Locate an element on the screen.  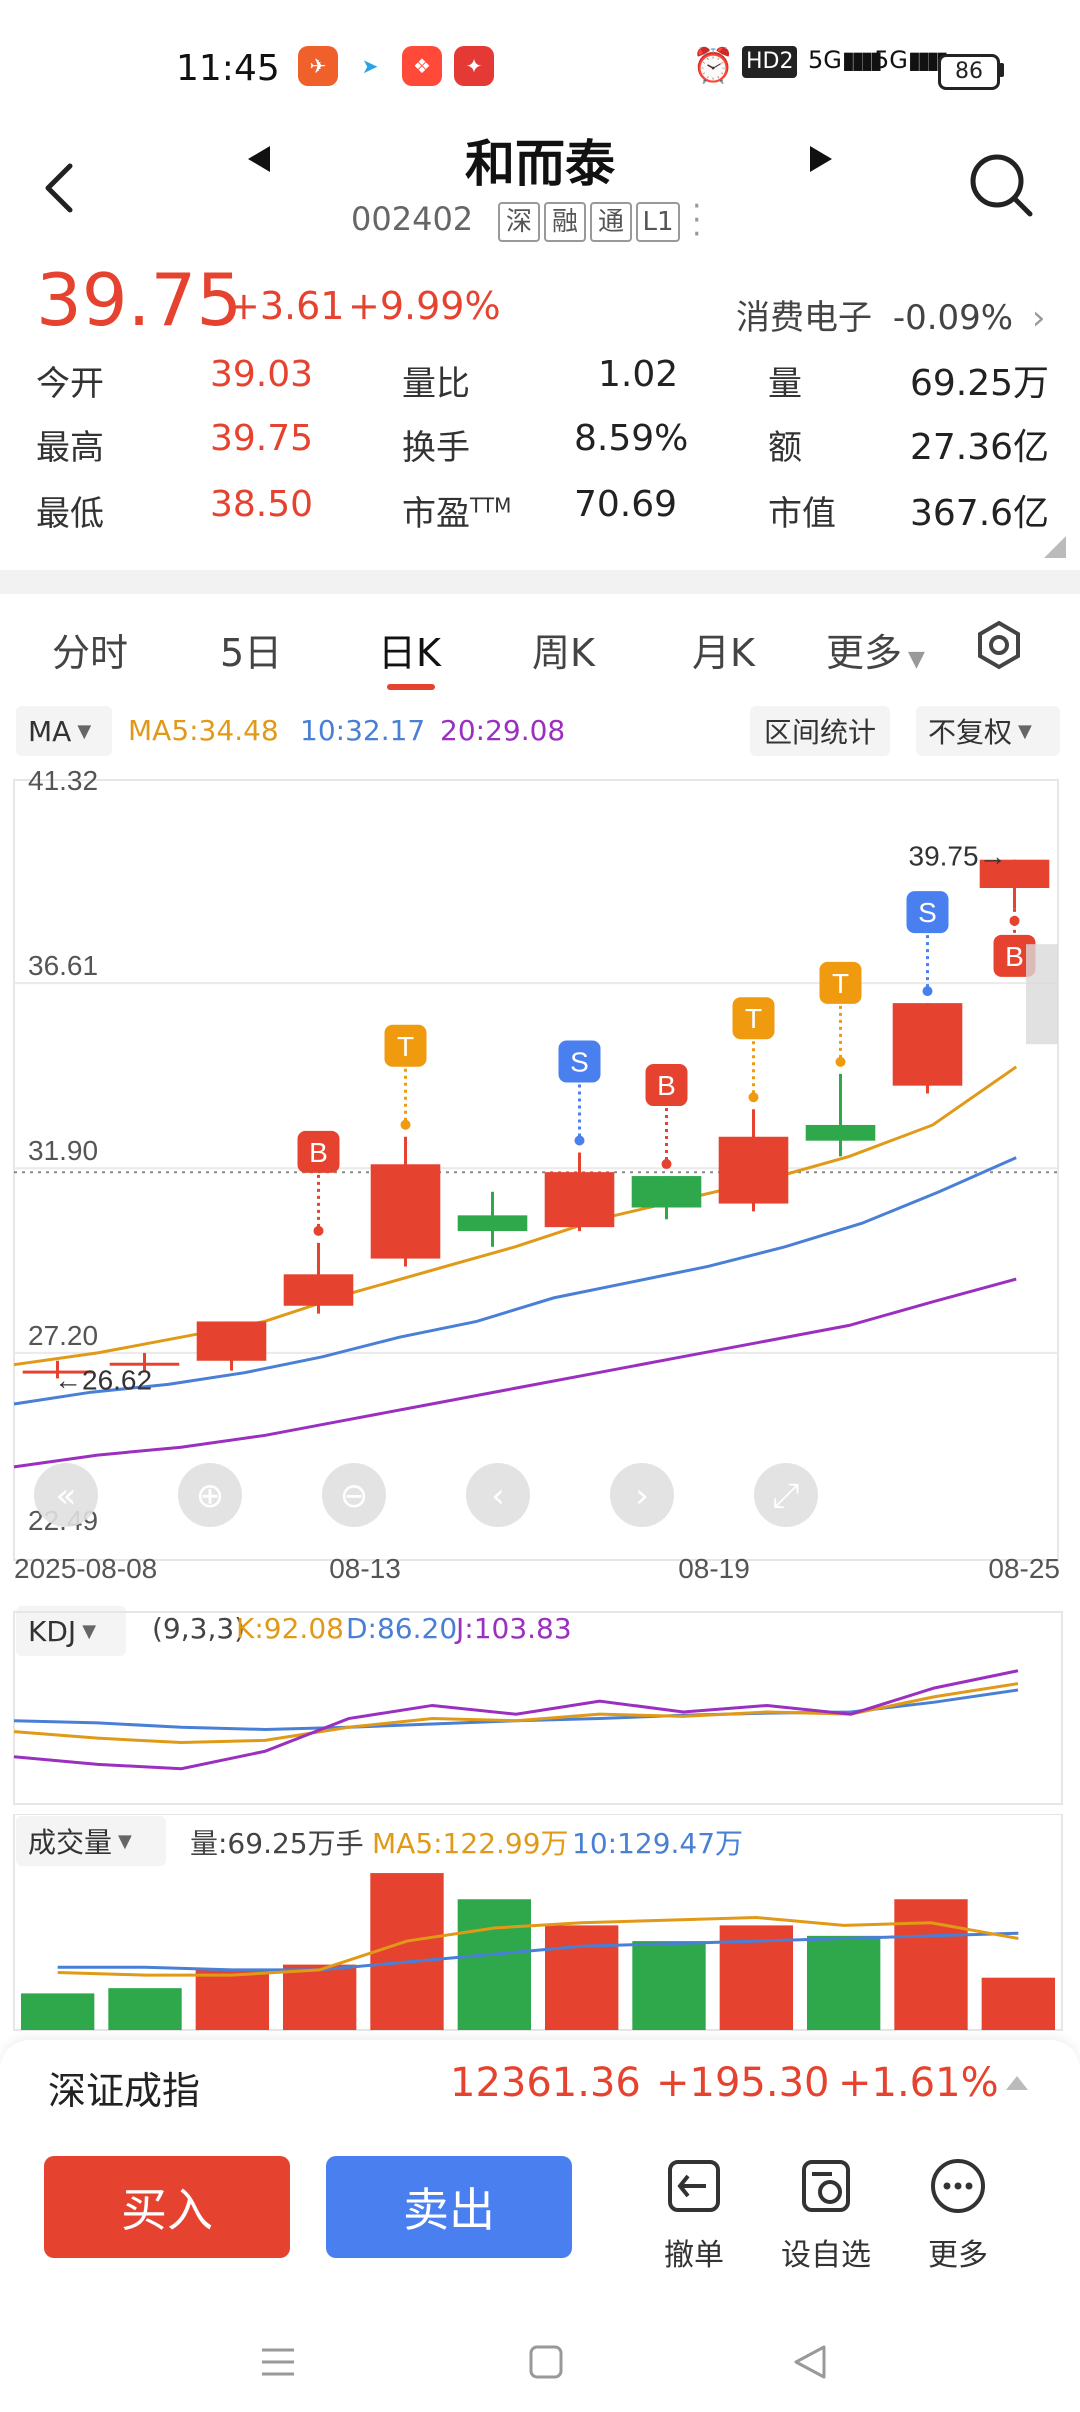
x-tick-label: 08-25 is located at coordinates (1024, 1566).